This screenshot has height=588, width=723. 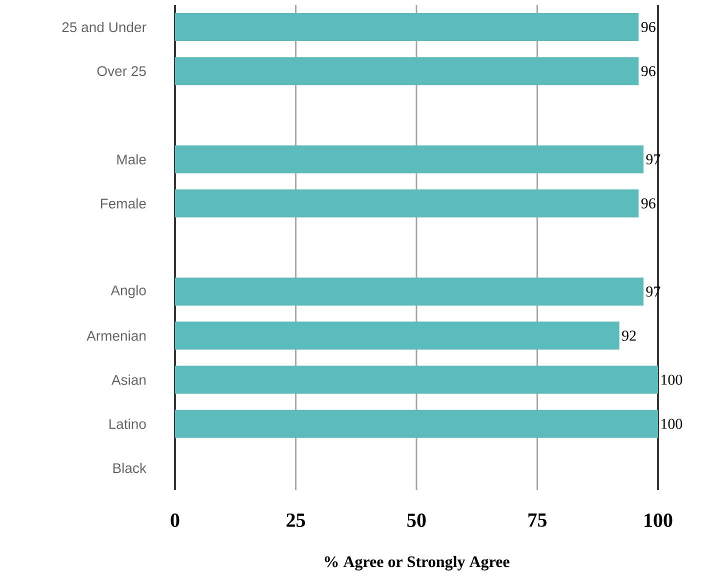 What do you see at coordinates (537, 520) in the screenshot?
I see `x-tick-label: 75` at bounding box center [537, 520].